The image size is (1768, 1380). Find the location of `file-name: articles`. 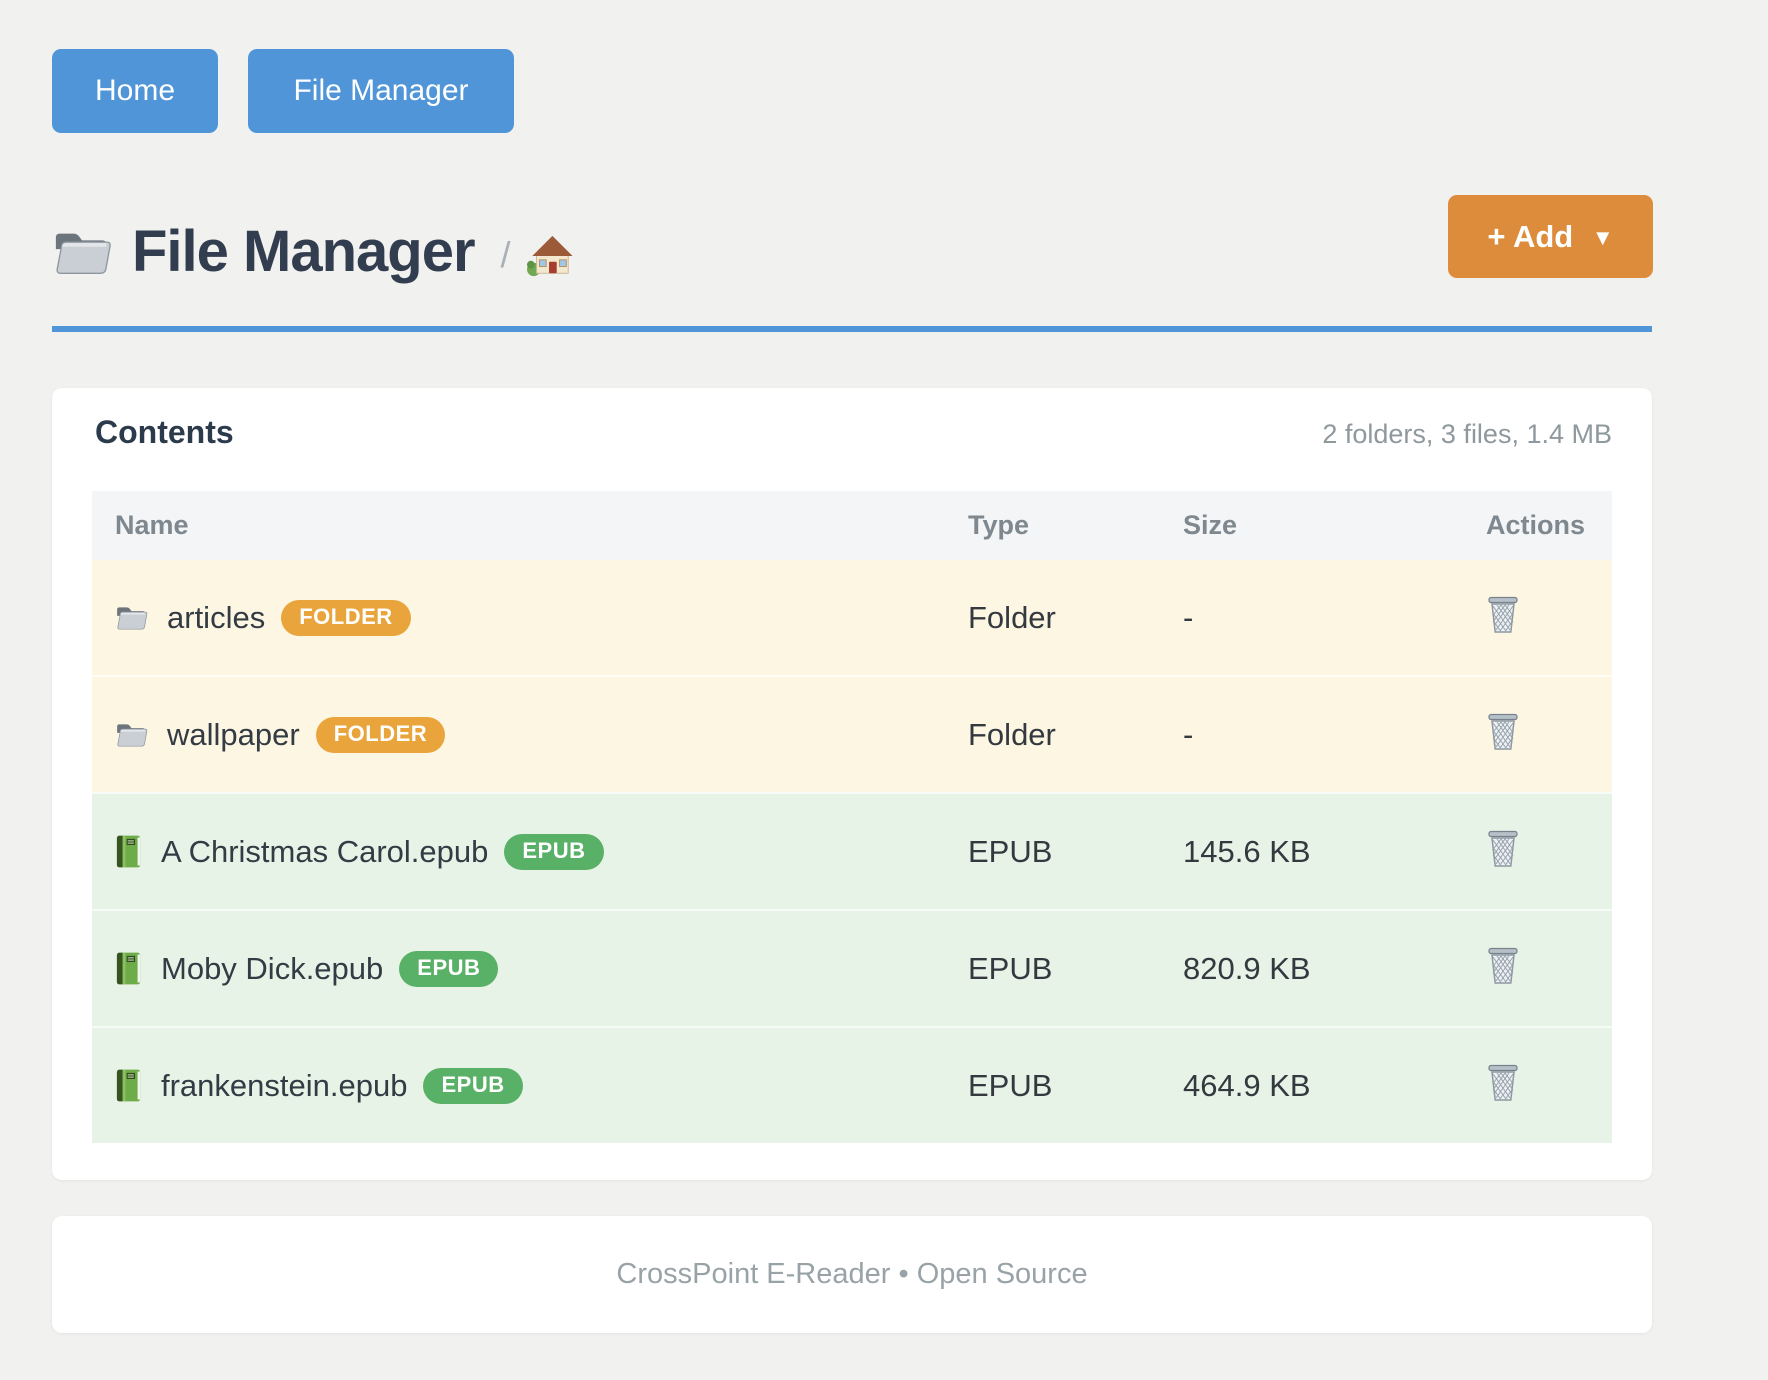

file-name: articles is located at coordinates (216, 617).